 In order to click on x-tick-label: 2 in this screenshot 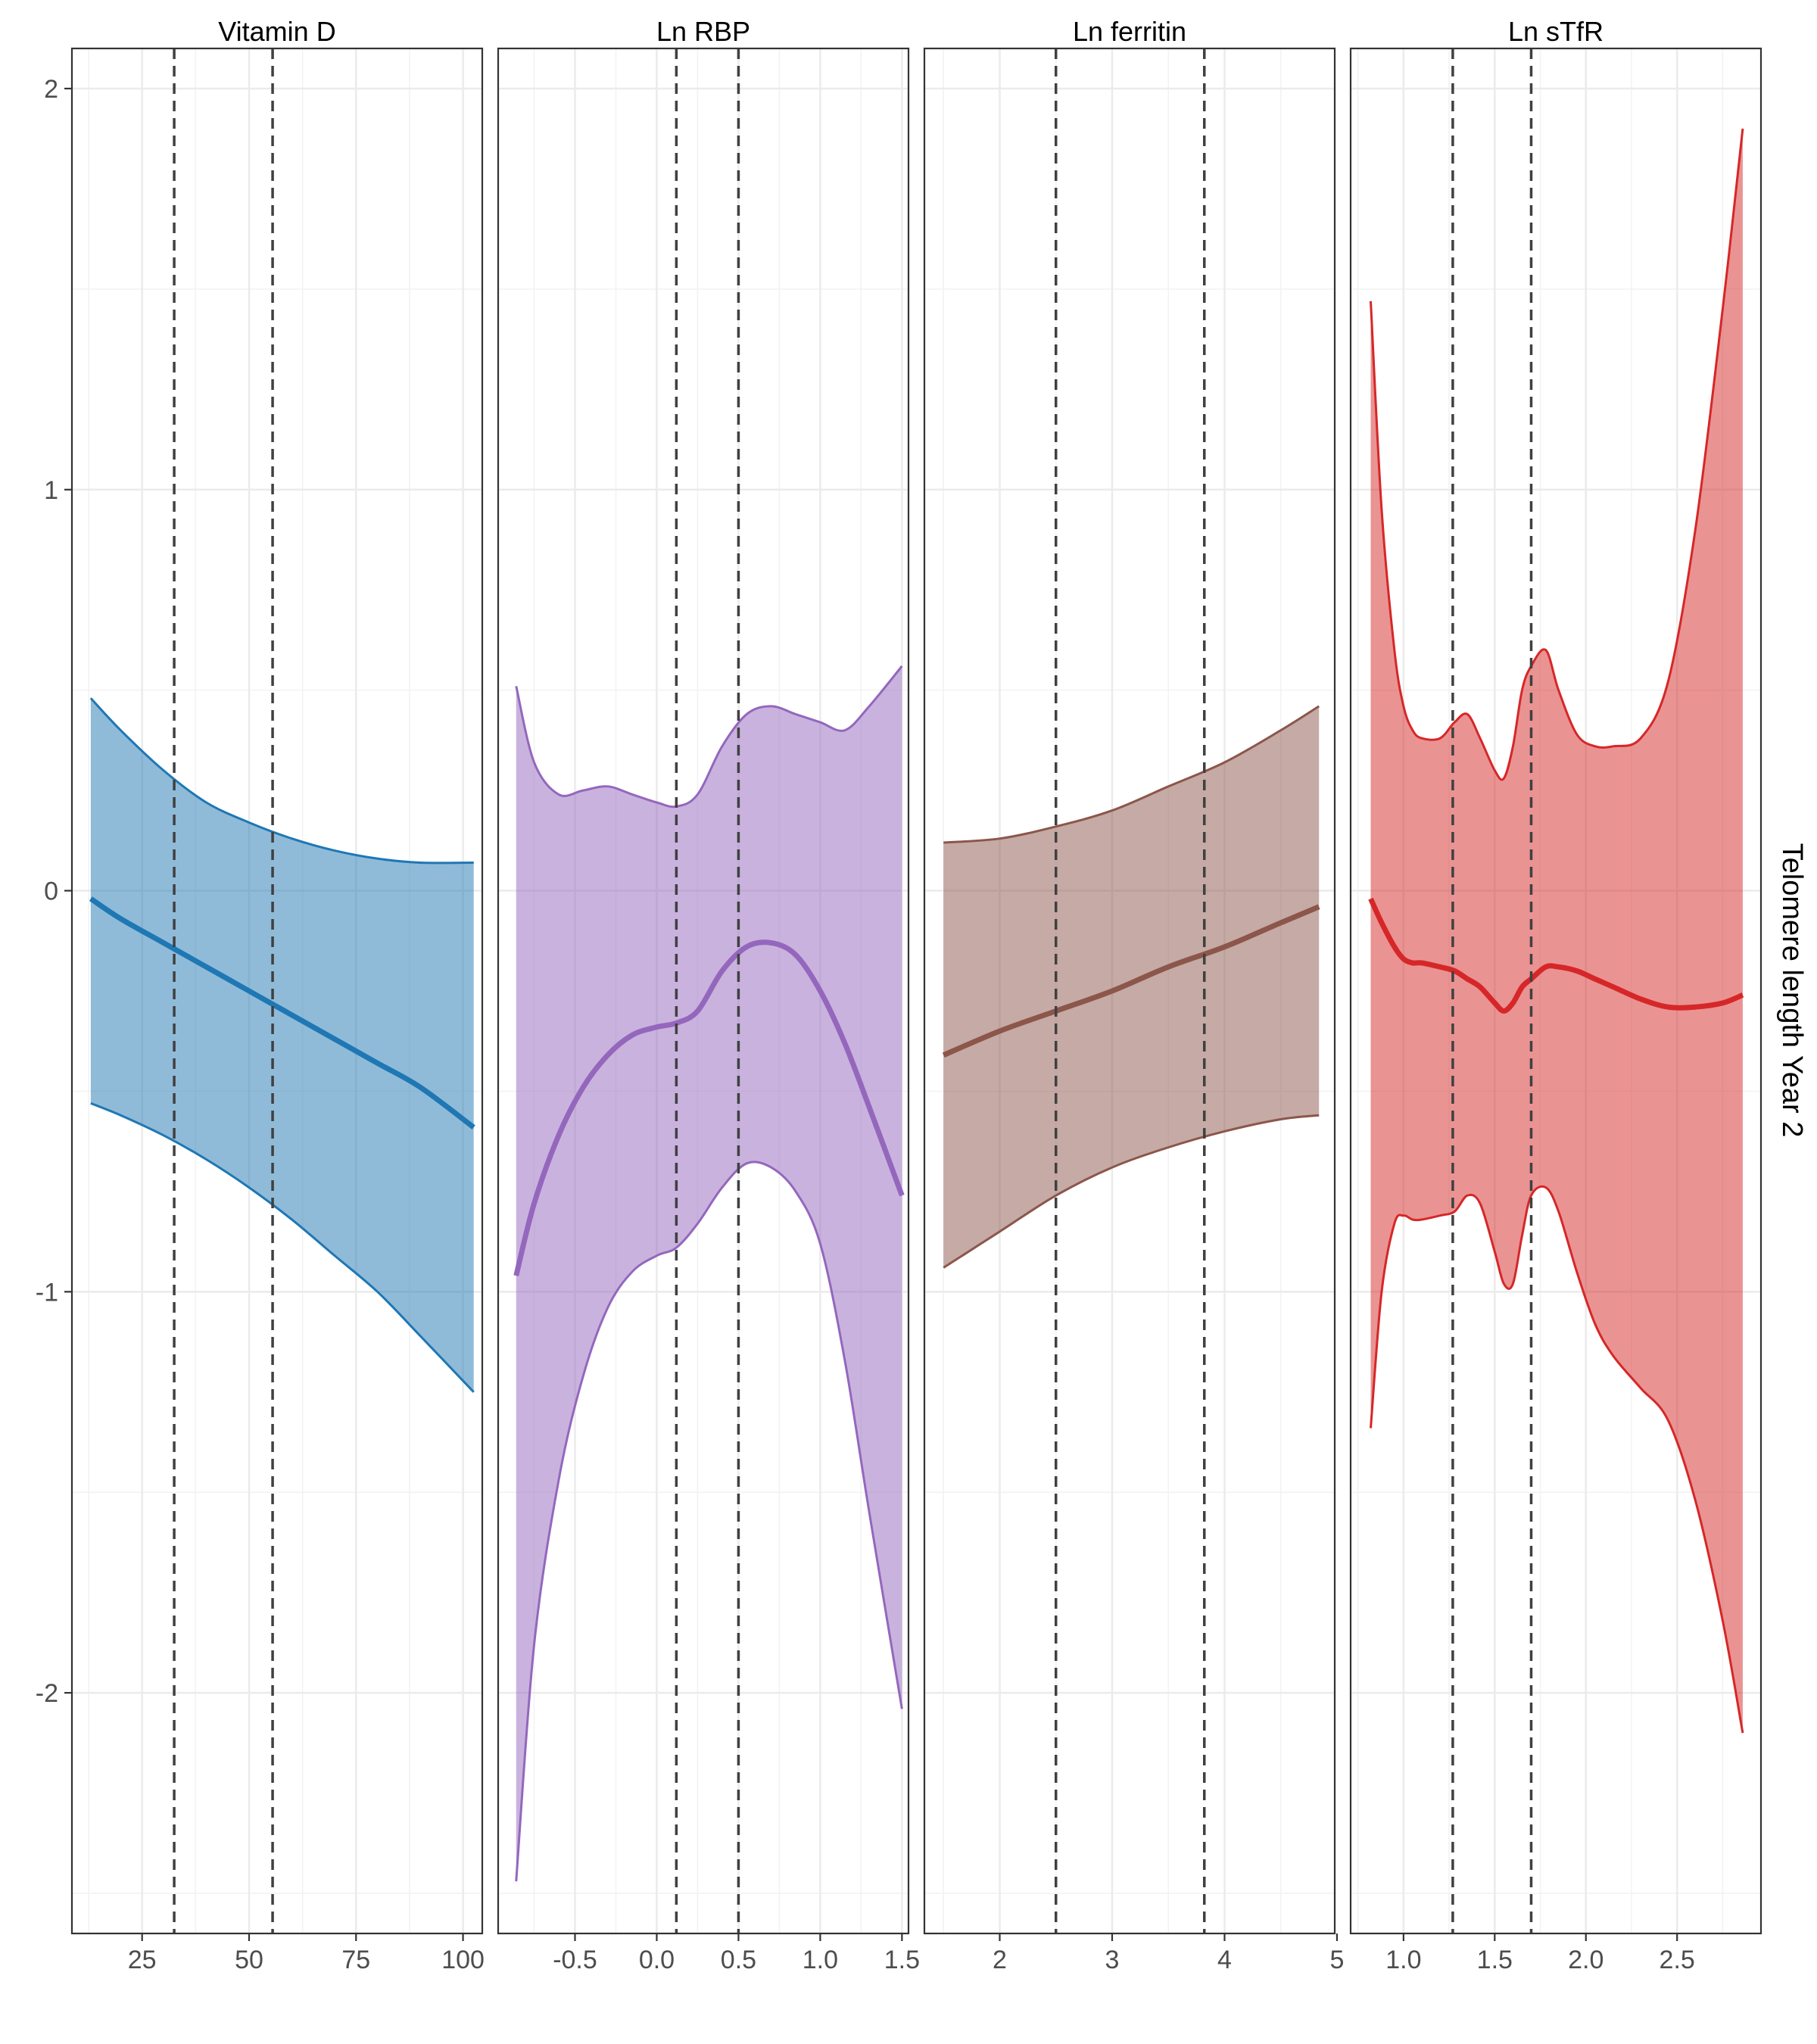, I will do `click(1000, 1960)`.